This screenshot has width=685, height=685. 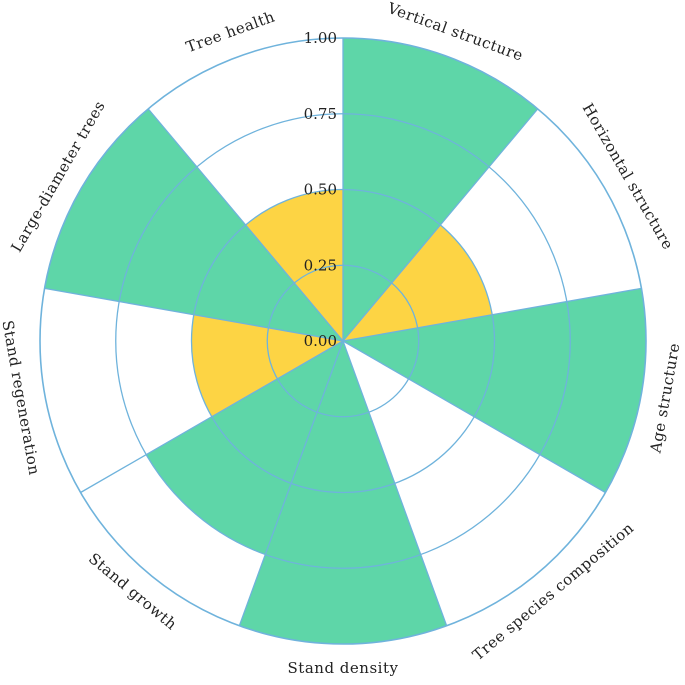 What do you see at coordinates (21, 398) in the screenshot?
I see `category-label: Stand regeneration` at bounding box center [21, 398].